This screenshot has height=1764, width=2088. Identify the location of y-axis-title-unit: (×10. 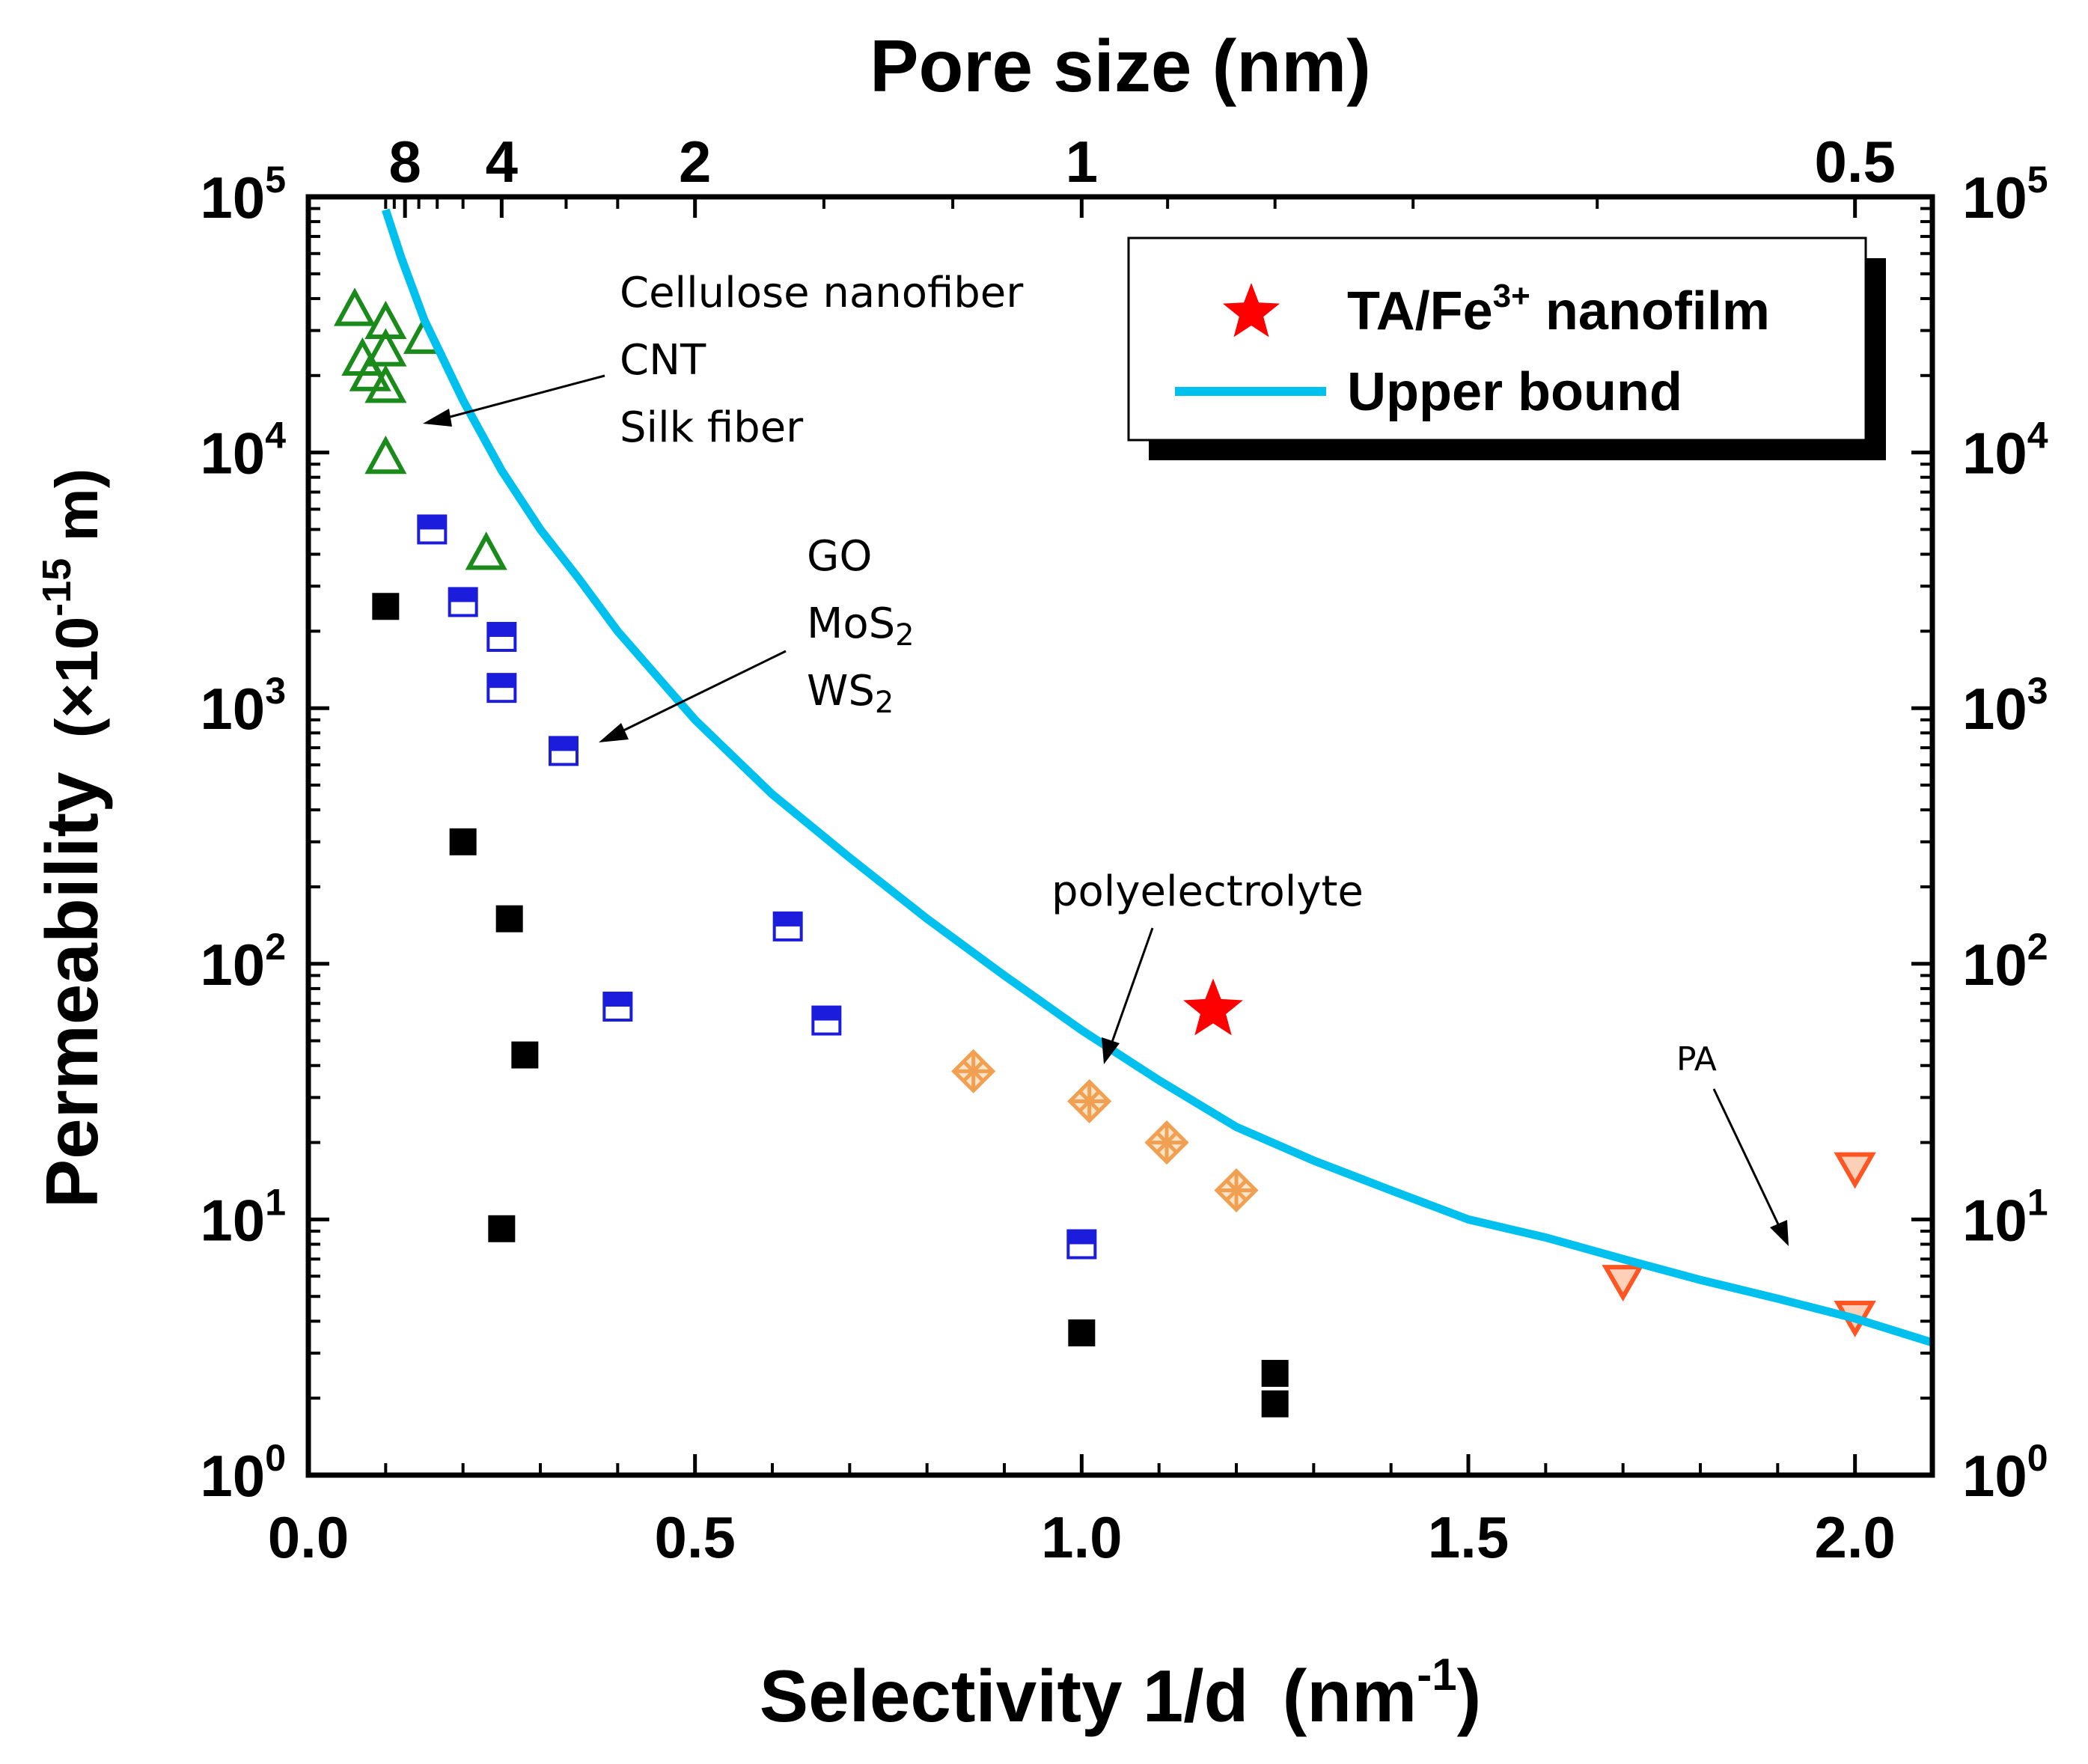
(77, 677).